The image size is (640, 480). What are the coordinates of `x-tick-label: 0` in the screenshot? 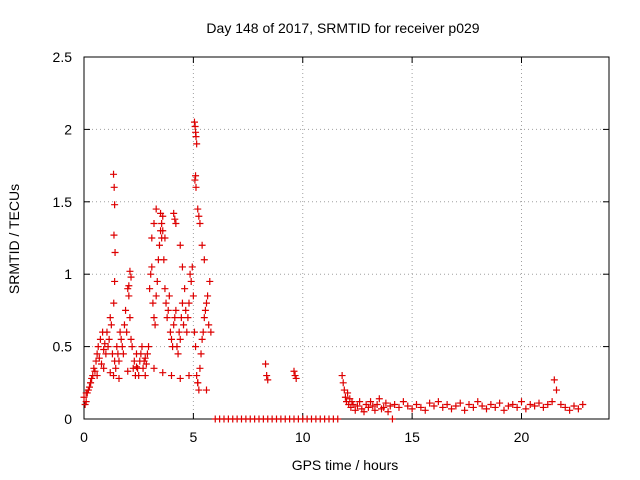 It's located at (84, 437).